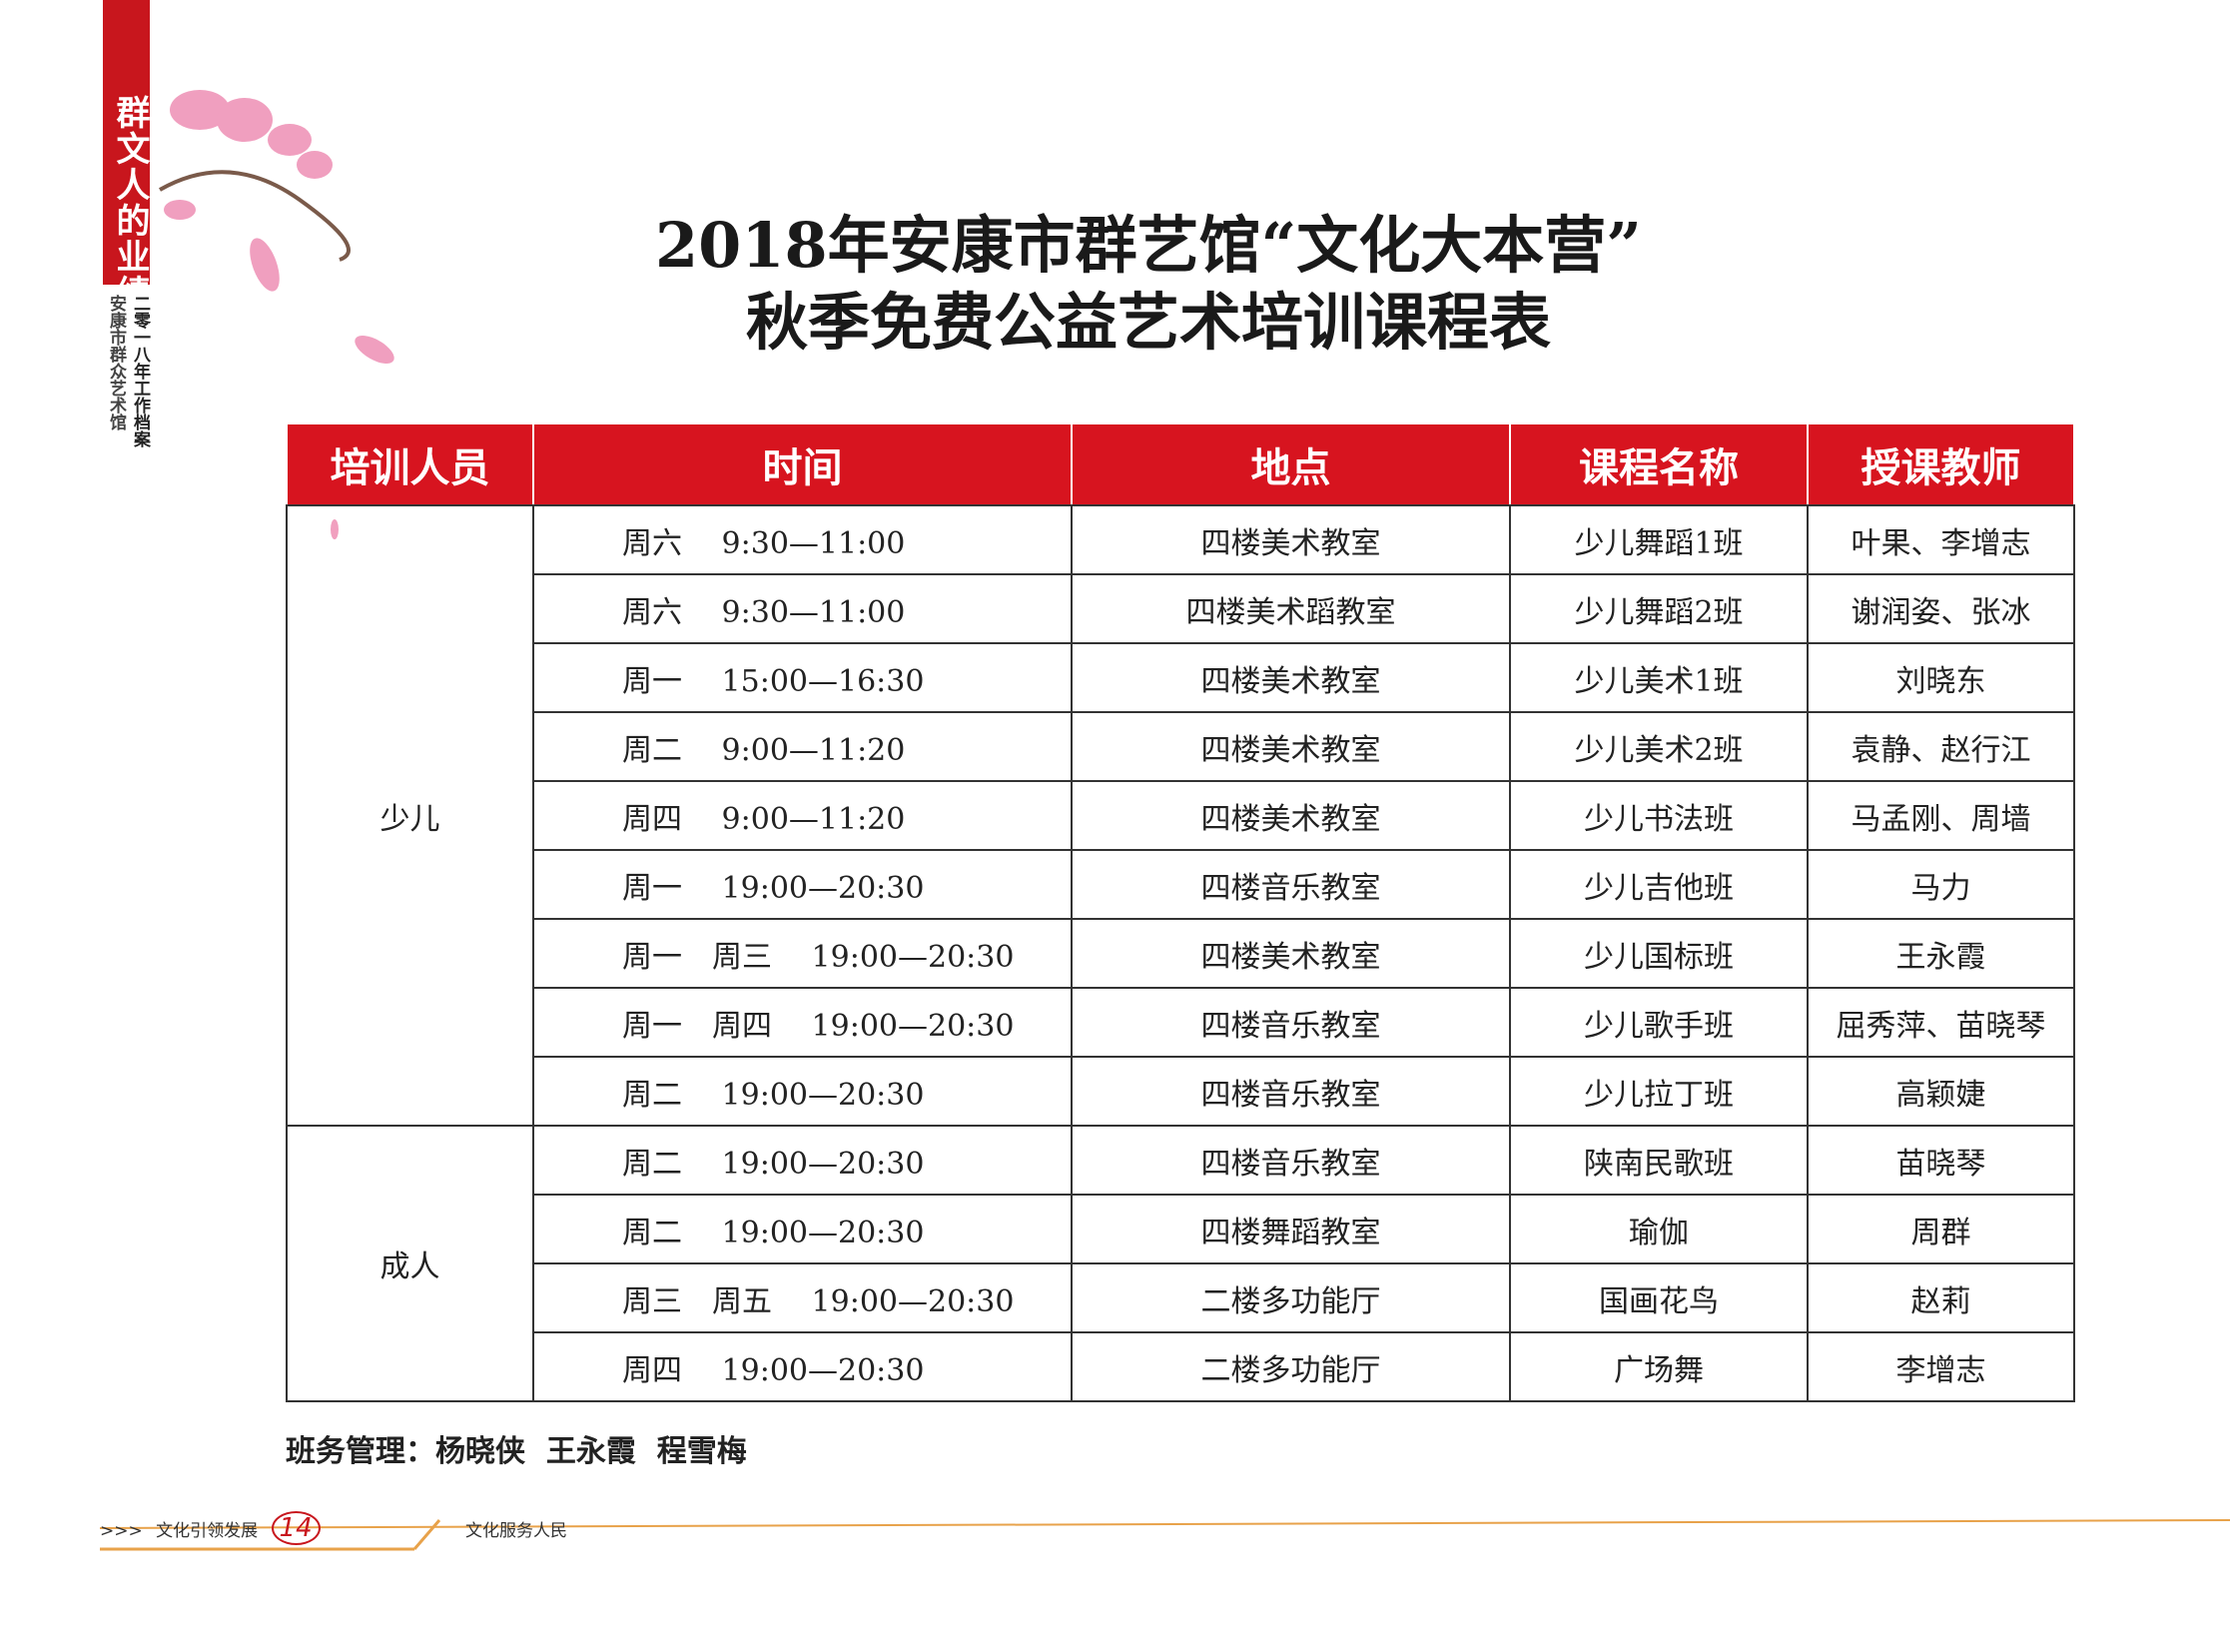 The width and height of the screenshot is (2230, 1652). Describe the element at coordinates (802, 884) in the screenshot. I see `time-cell: 周一 19:00—20:30` at that location.